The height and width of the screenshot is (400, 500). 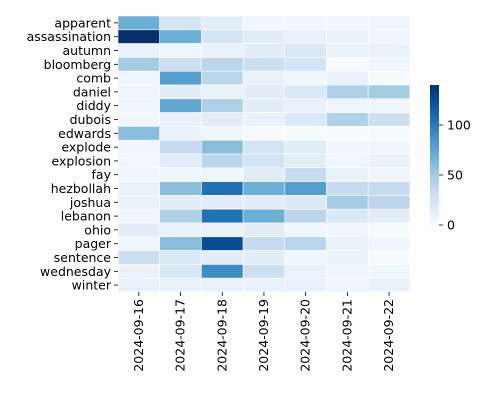 What do you see at coordinates (90, 119) in the screenshot?
I see `y-tick-label: dubois` at bounding box center [90, 119].